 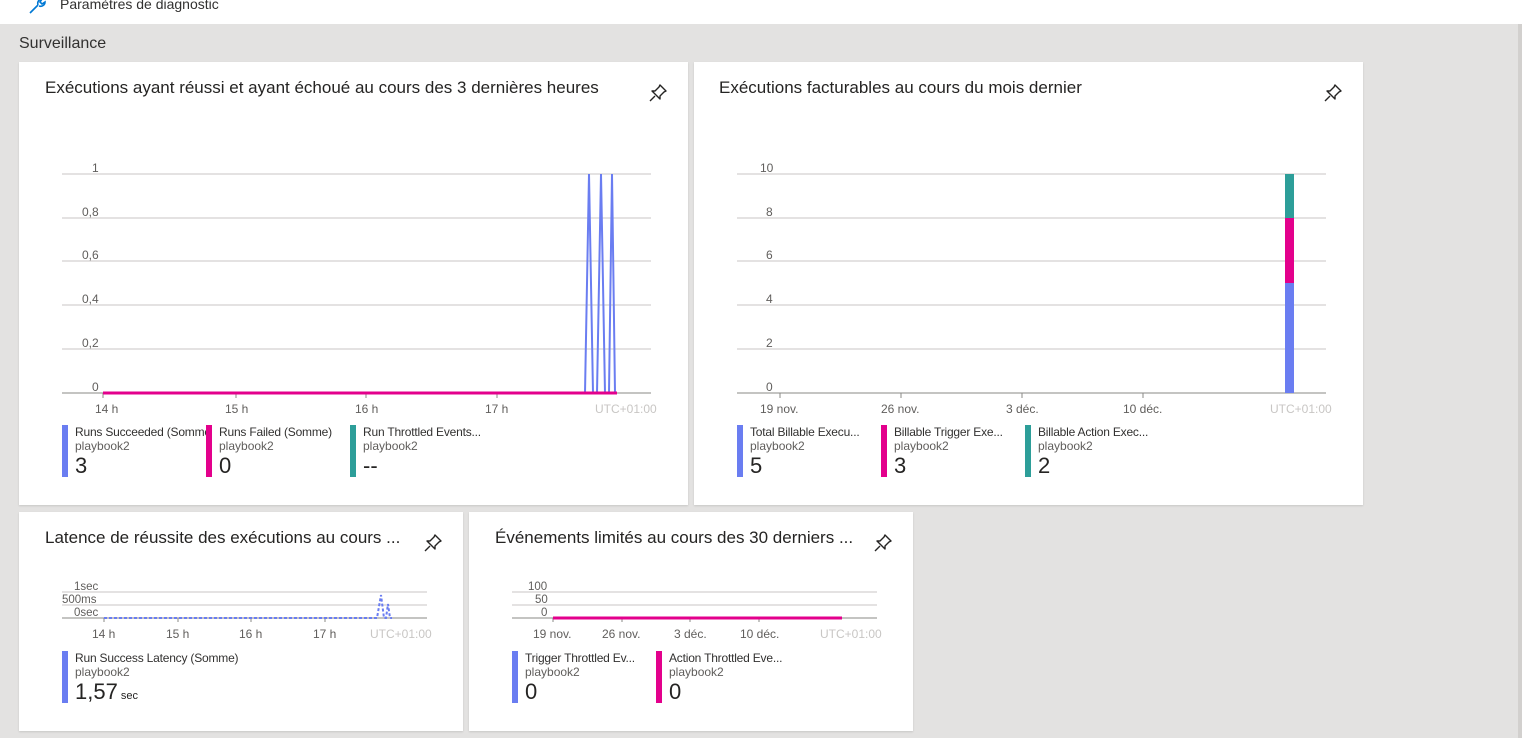 What do you see at coordinates (145, 432) in the screenshot?
I see `legend-name: Runs Succeeded (Somme)` at bounding box center [145, 432].